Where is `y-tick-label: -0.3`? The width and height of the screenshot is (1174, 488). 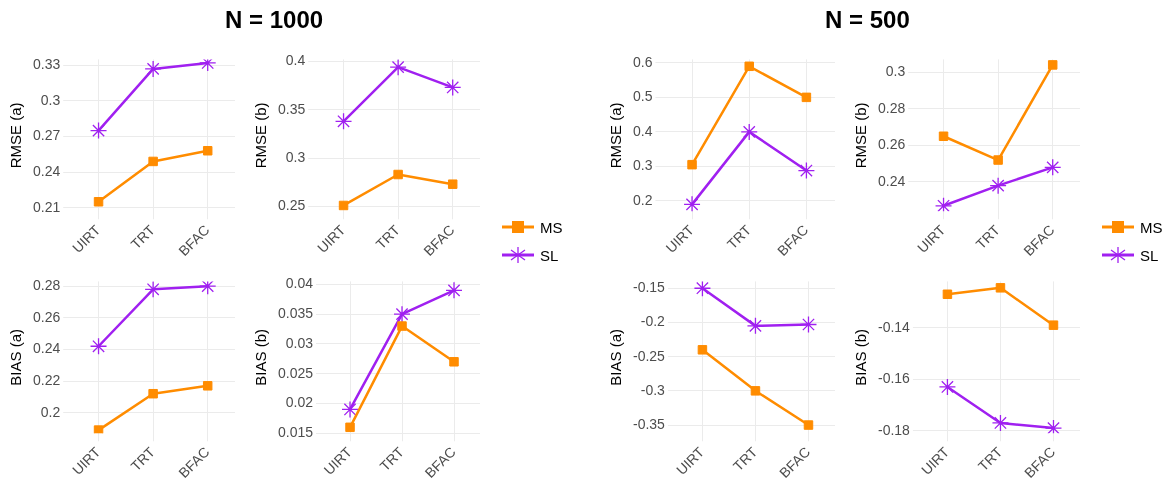
y-tick-label: -0.3 is located at coordinates (653, 389).